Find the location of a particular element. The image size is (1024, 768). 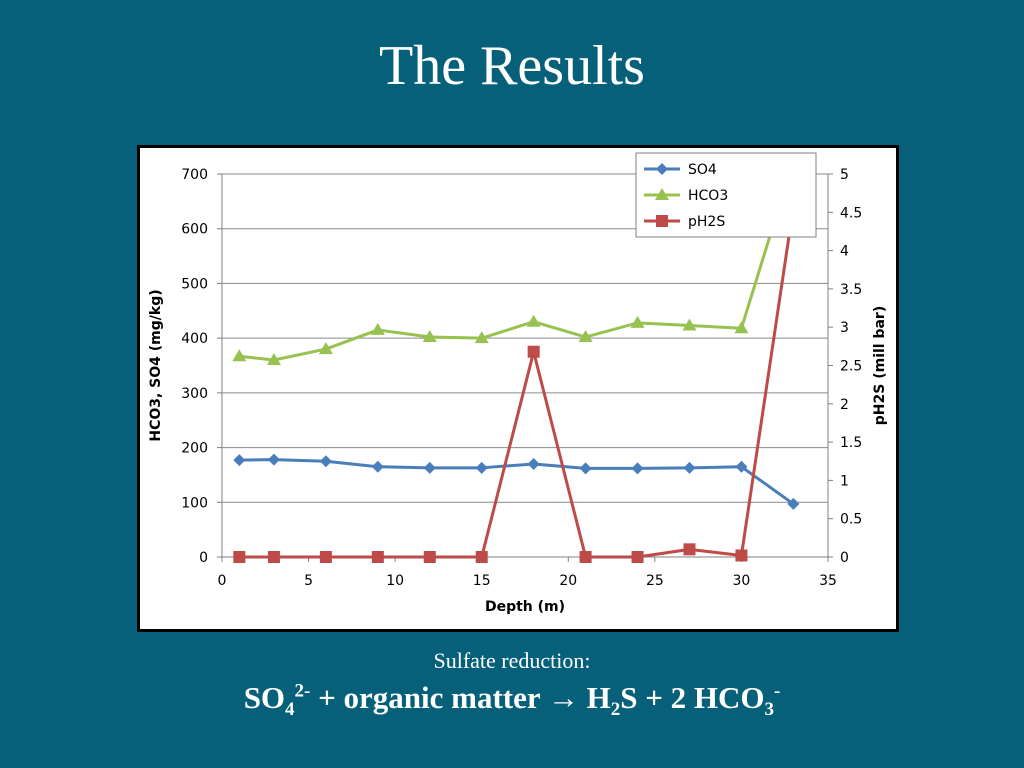

y-axis-title: HCO3, SO4 (mg/kg) is located at coordinates (156, 365).